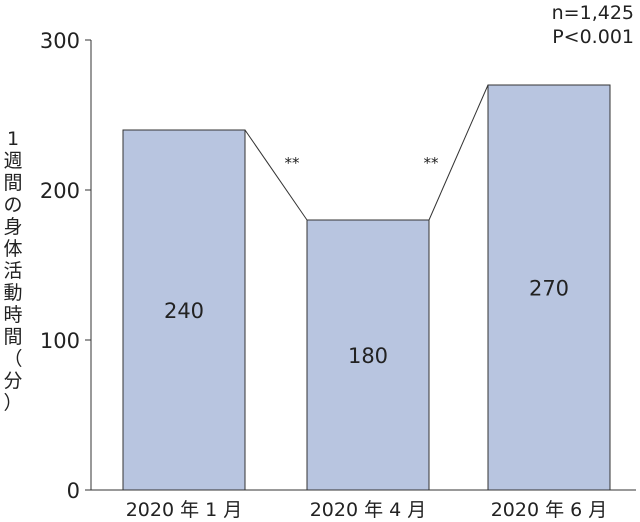 This screenshot has height=522, width=640. I want to click on bar-data-label: 180, so click(368, 356).